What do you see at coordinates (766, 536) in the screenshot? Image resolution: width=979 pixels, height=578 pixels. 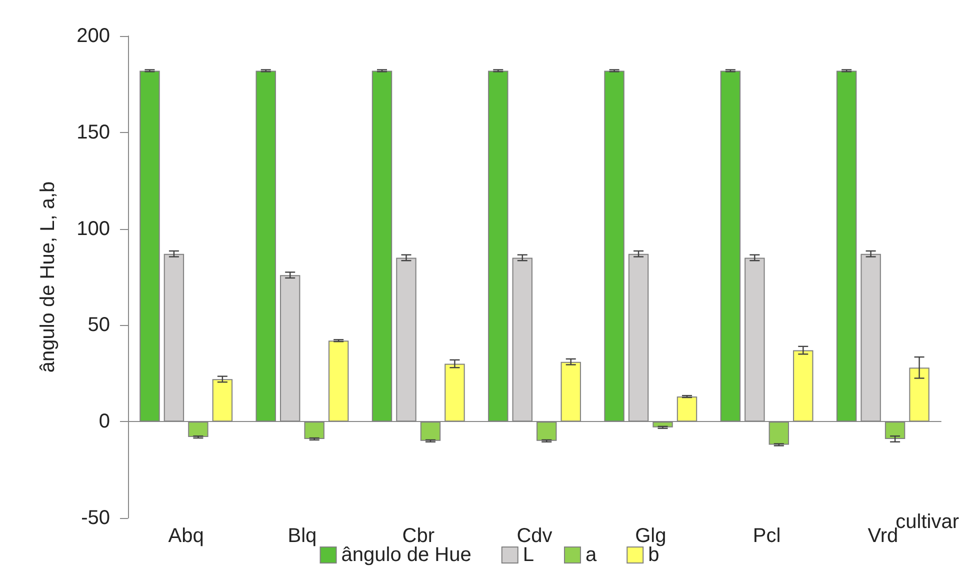 I see `x-tick-label: Pcl` at bounding box center [766, 536].